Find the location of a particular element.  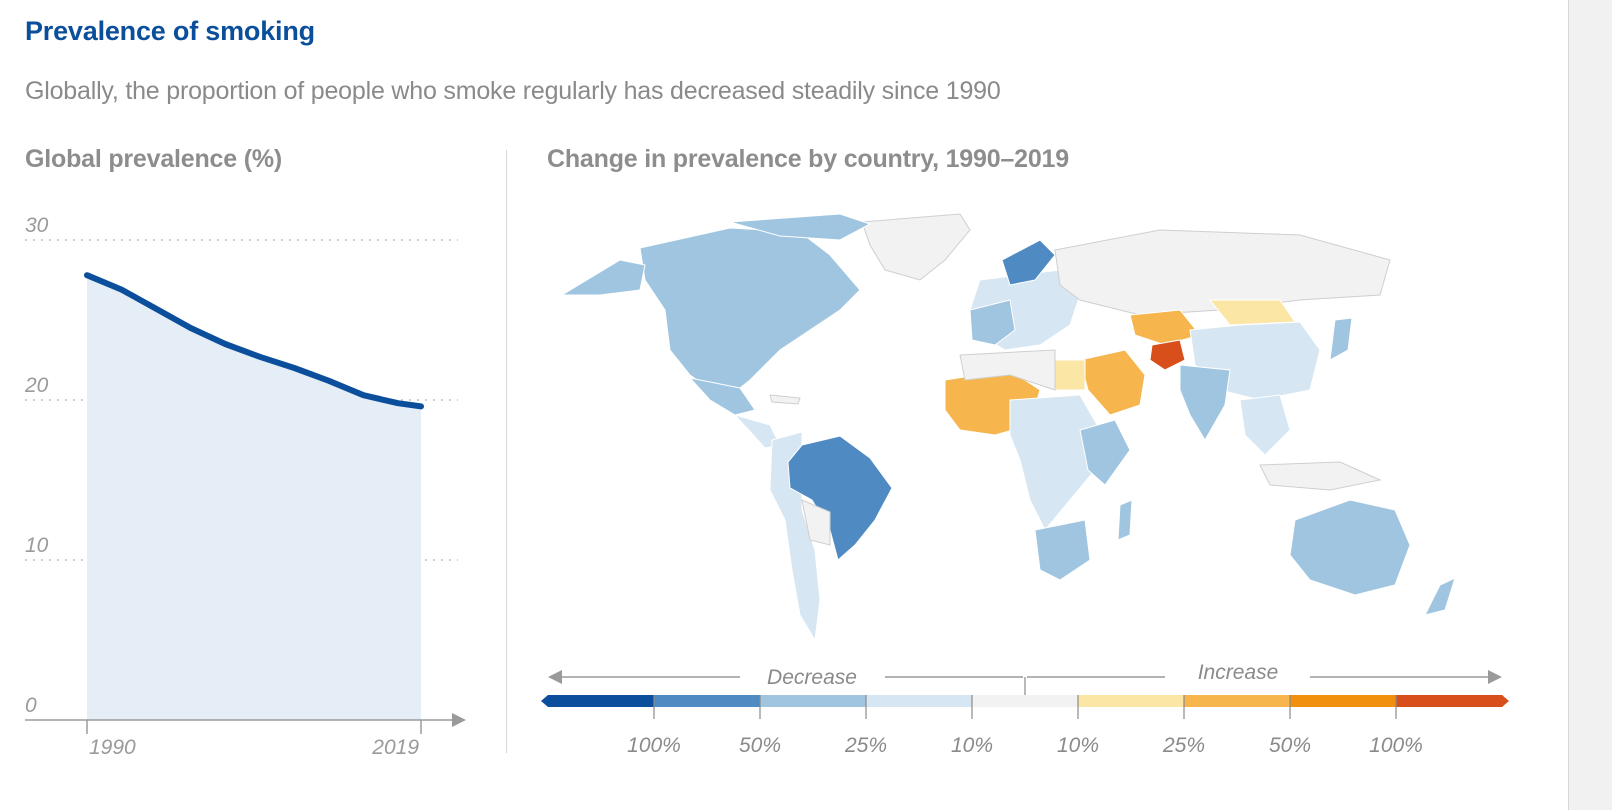

decrease-label: Decrease is located at coordinates (812, 677).